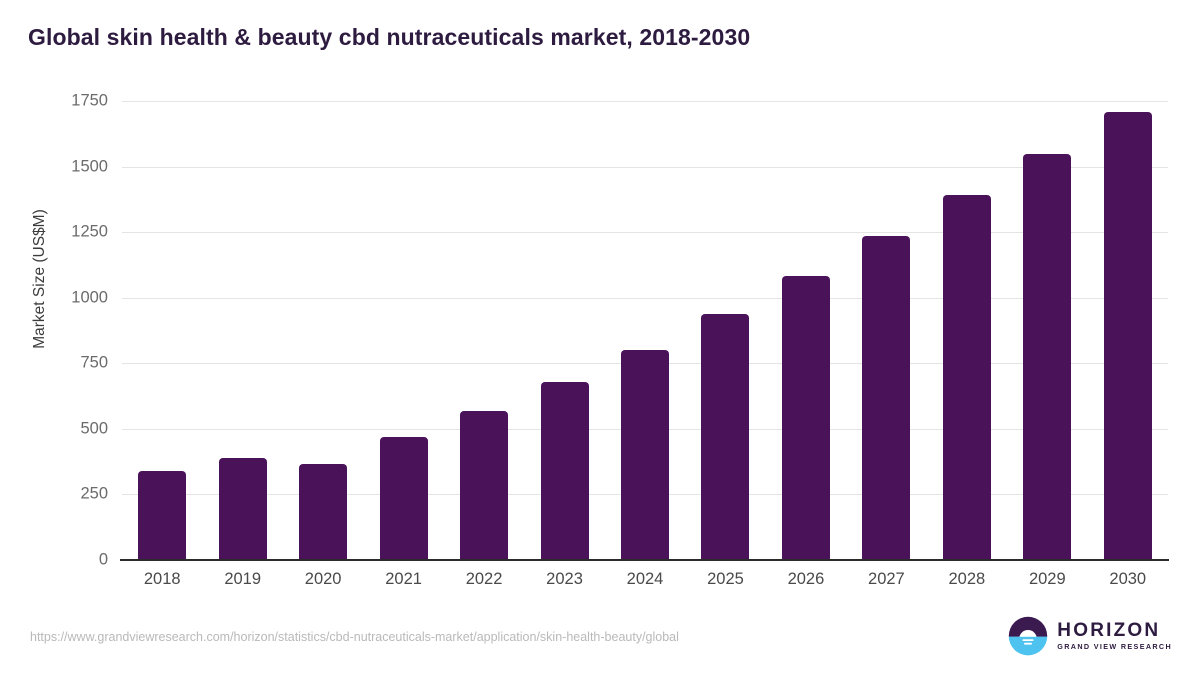 The width and height of the screenshot is (1200, 675). I want to click on x-tick-label: 2023, so click(564, 579).